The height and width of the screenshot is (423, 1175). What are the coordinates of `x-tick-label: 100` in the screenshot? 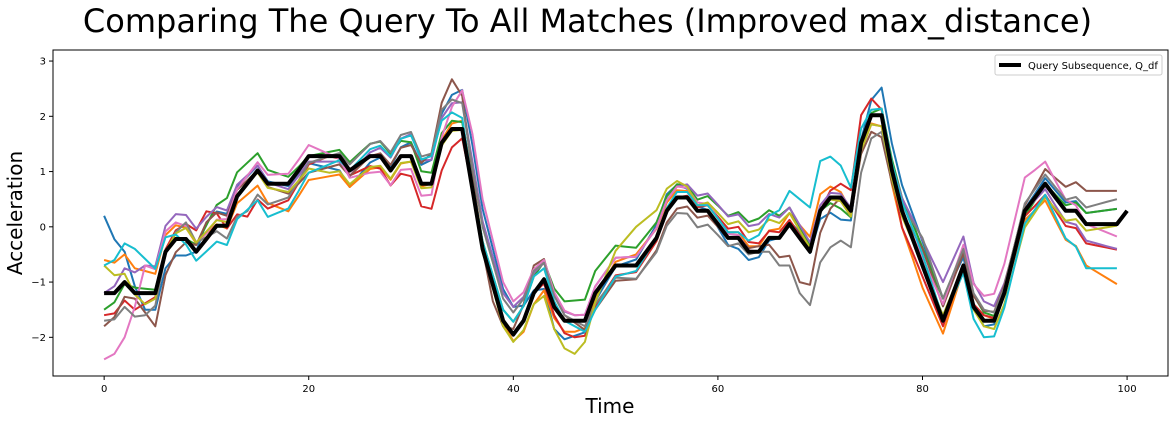 It's located at (1127, 389).